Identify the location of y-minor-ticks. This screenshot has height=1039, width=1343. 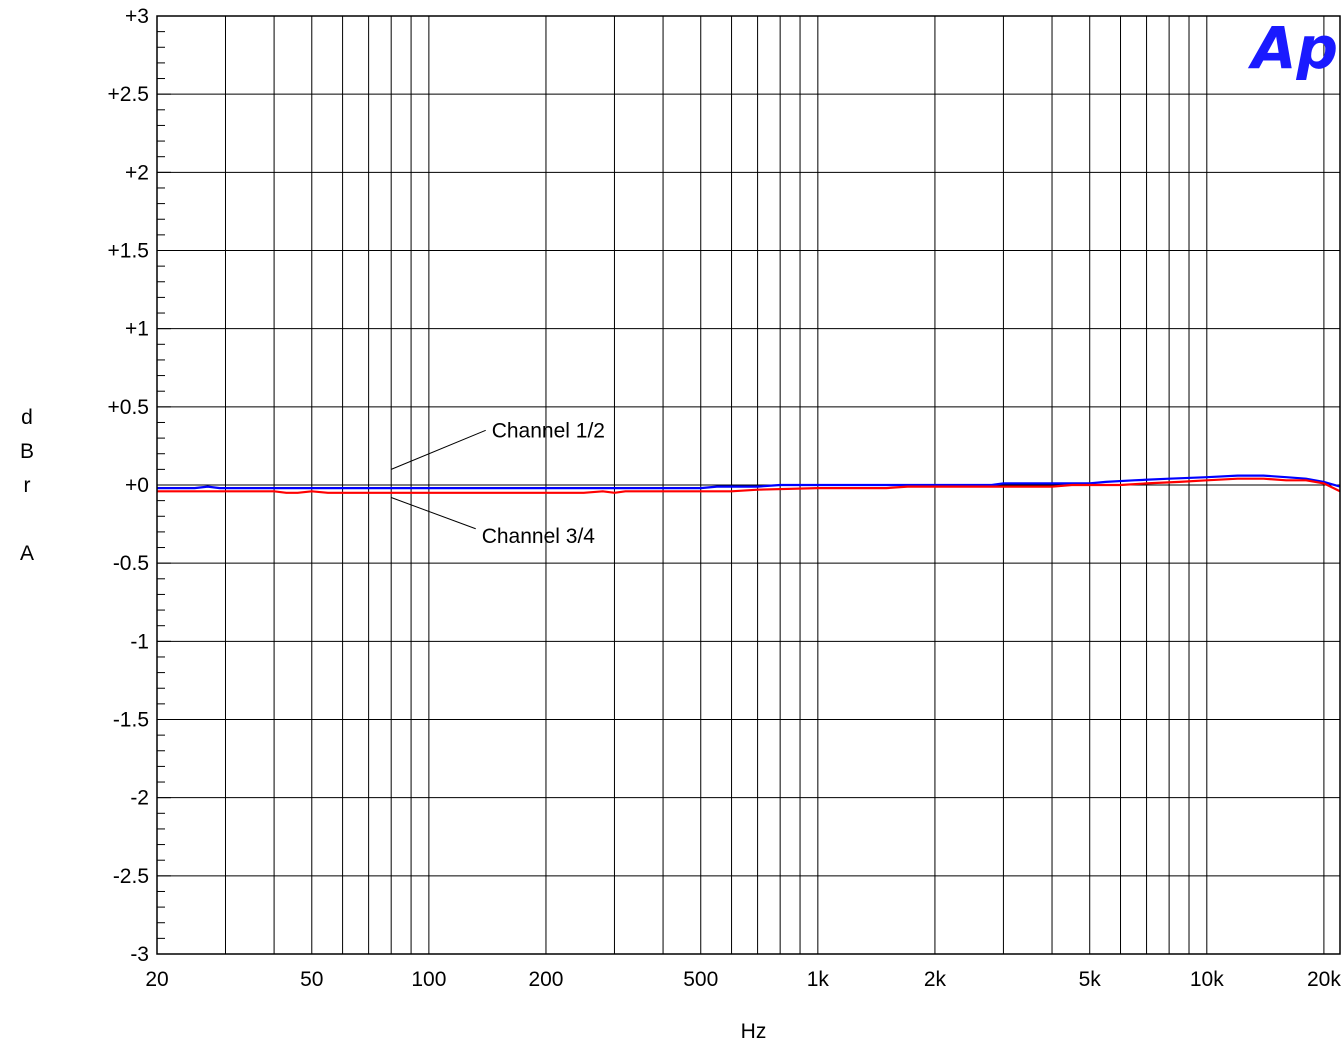
(164, 485).